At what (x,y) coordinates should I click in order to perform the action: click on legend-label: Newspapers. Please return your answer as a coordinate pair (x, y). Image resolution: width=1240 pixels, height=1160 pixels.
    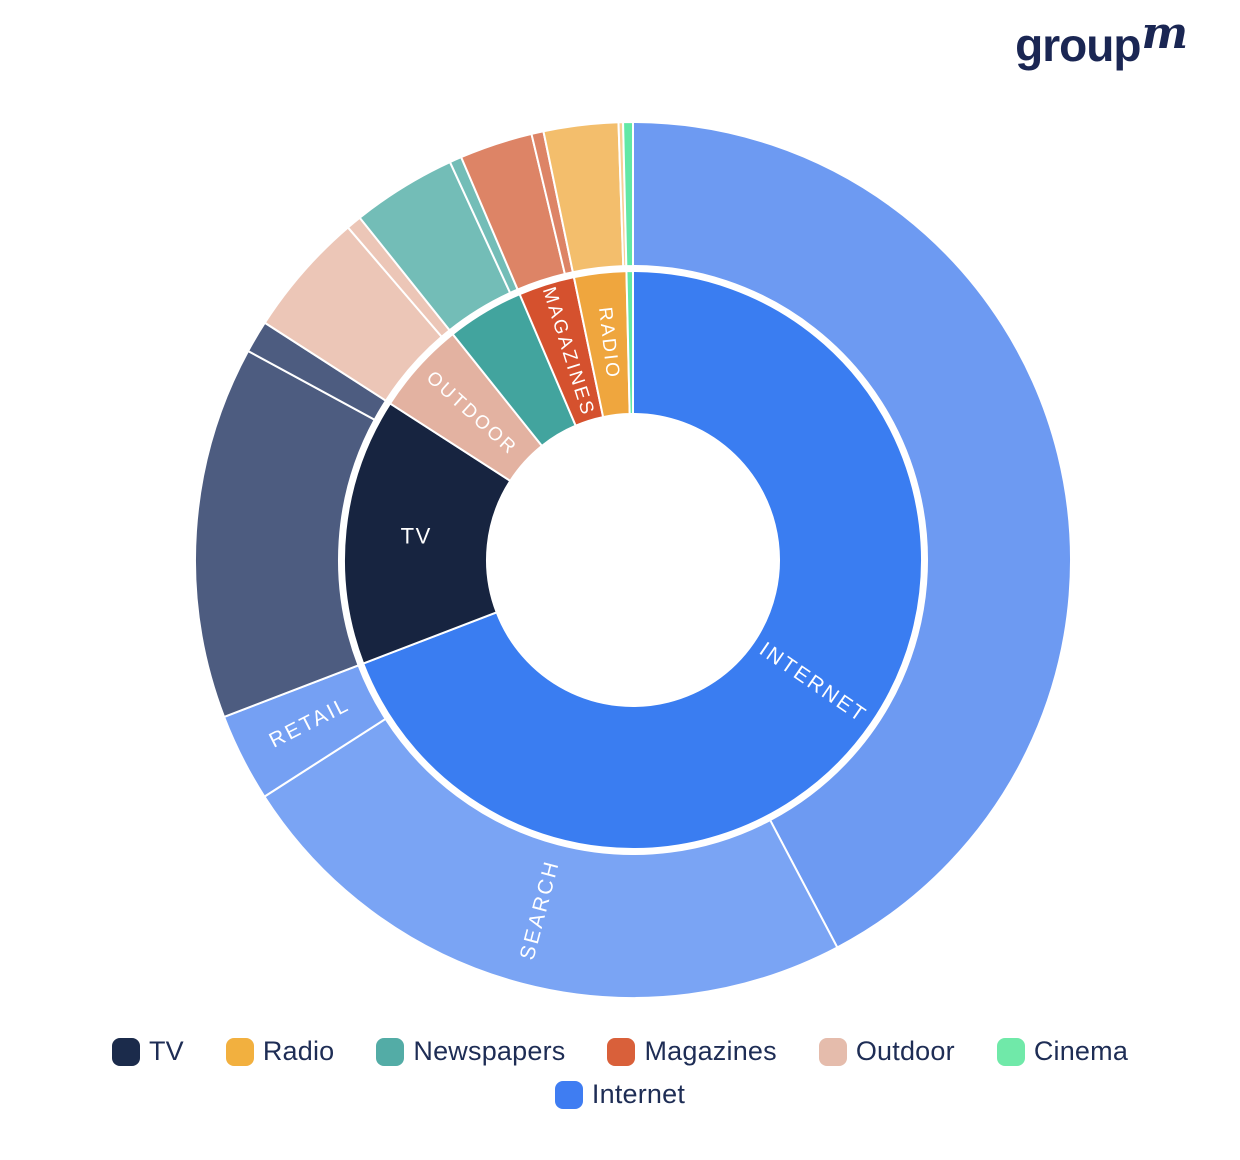
    Looking at the image, I should click on (489, 1051).